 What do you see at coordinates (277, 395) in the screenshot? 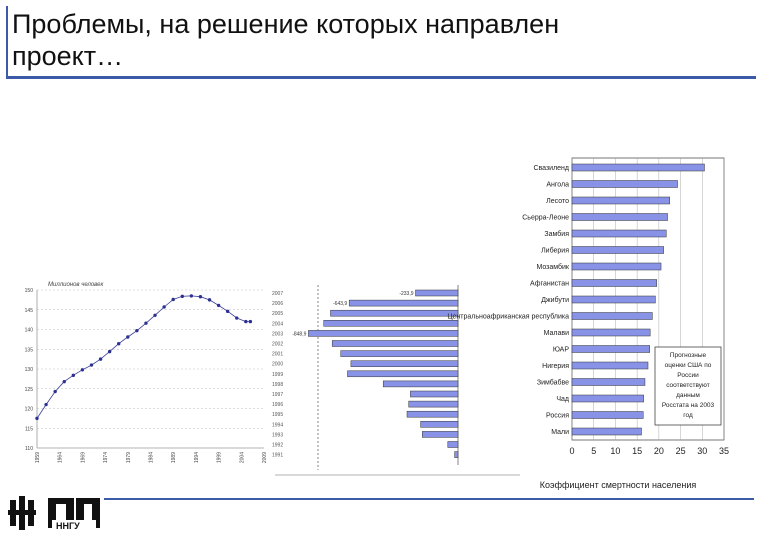
I see `decrease-year-label: 1997` at bounding box center [277, 395].